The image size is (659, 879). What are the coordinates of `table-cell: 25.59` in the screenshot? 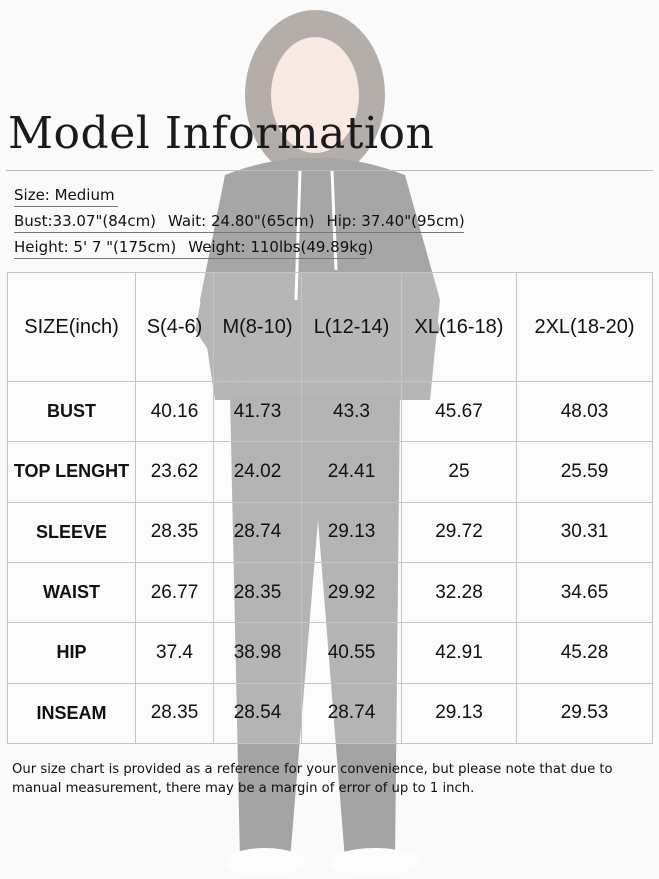 It's located at (584, 472).